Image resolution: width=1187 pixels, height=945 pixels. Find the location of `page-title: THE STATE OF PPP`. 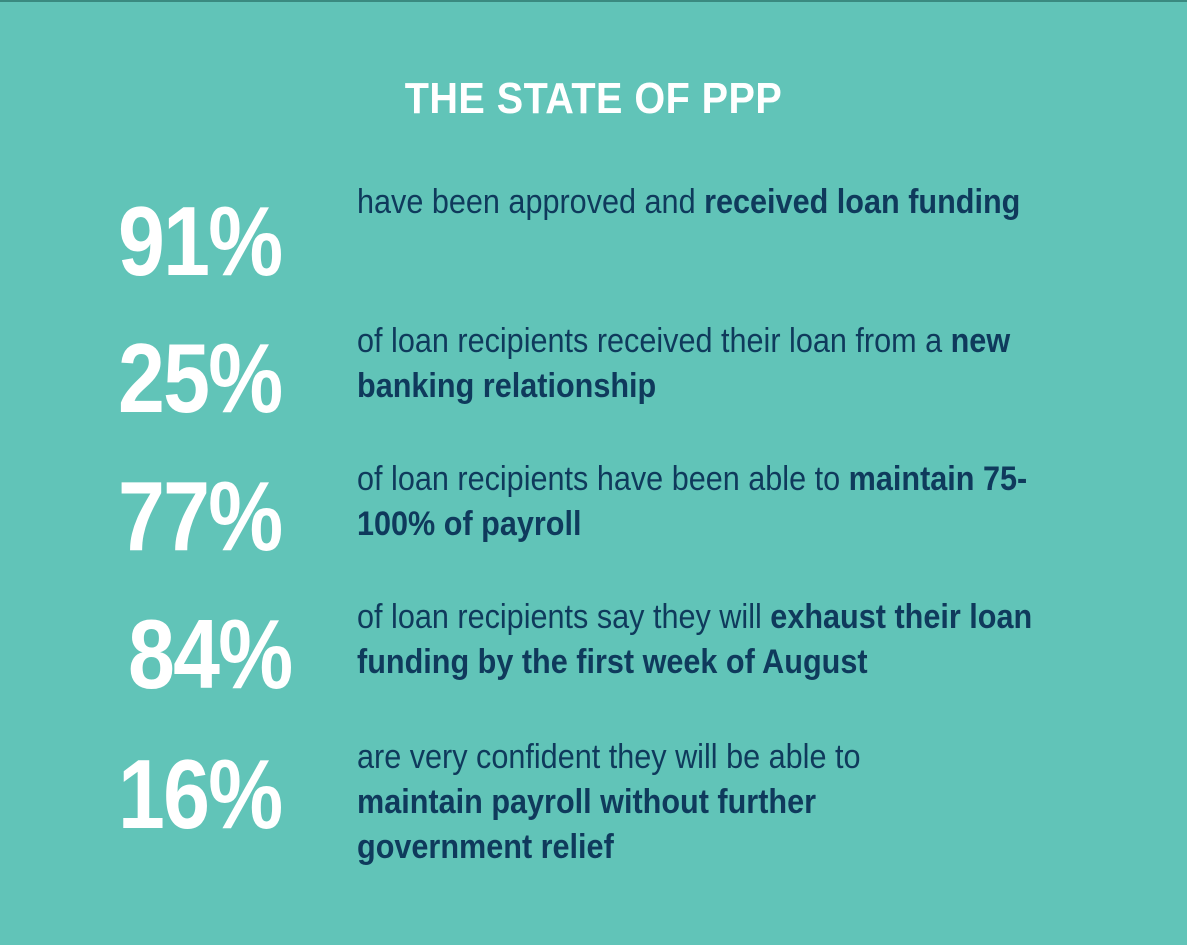

page-title: THE STATE OF PPP is located at coordinates (593, 98).